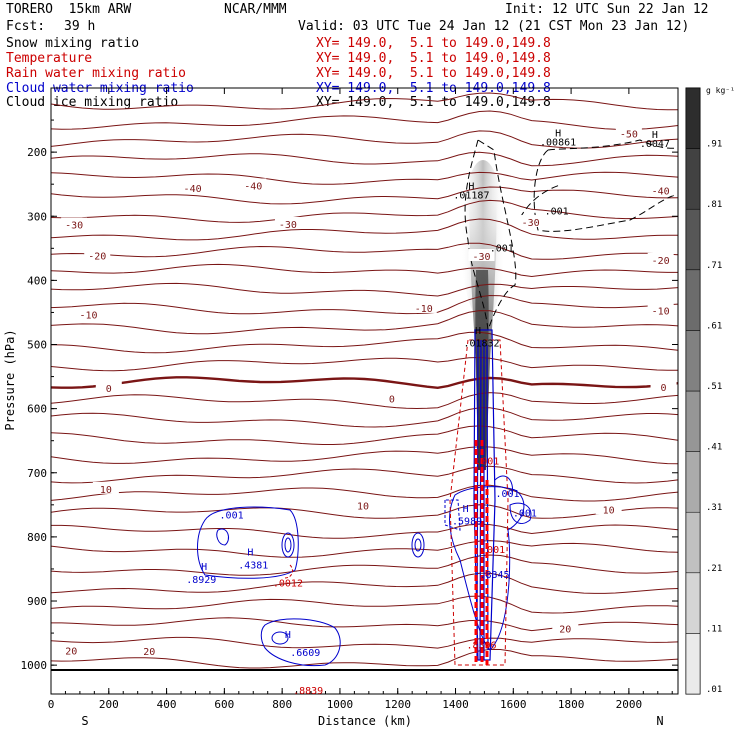 This screenshot has width=740, height=740. I want to click on cloud-ice-label: H, so click(478, 331).